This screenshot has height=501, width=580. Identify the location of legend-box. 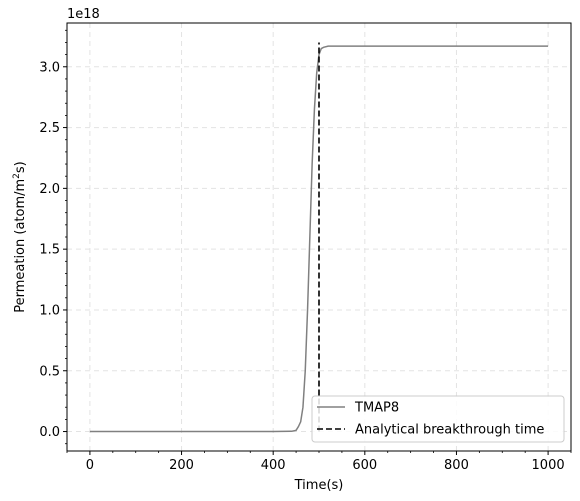
(438, 419).